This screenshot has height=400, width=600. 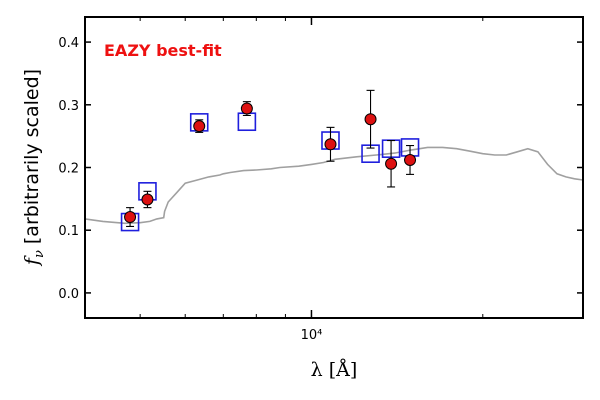 I want to click on annotation-label: EAZY best-fit, so click(x=163, y=50).